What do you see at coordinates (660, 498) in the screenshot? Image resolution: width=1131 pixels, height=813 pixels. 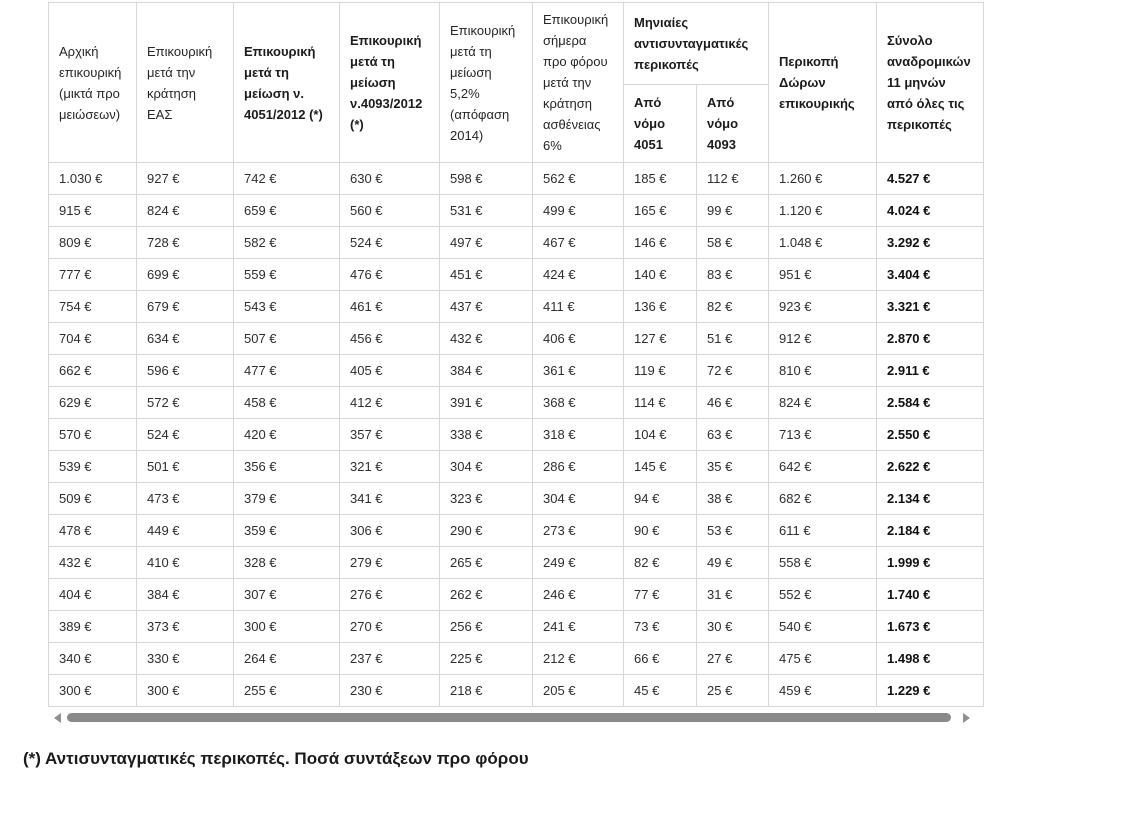 I see `value-cell: 94 €` at bounding box center [660, 498].